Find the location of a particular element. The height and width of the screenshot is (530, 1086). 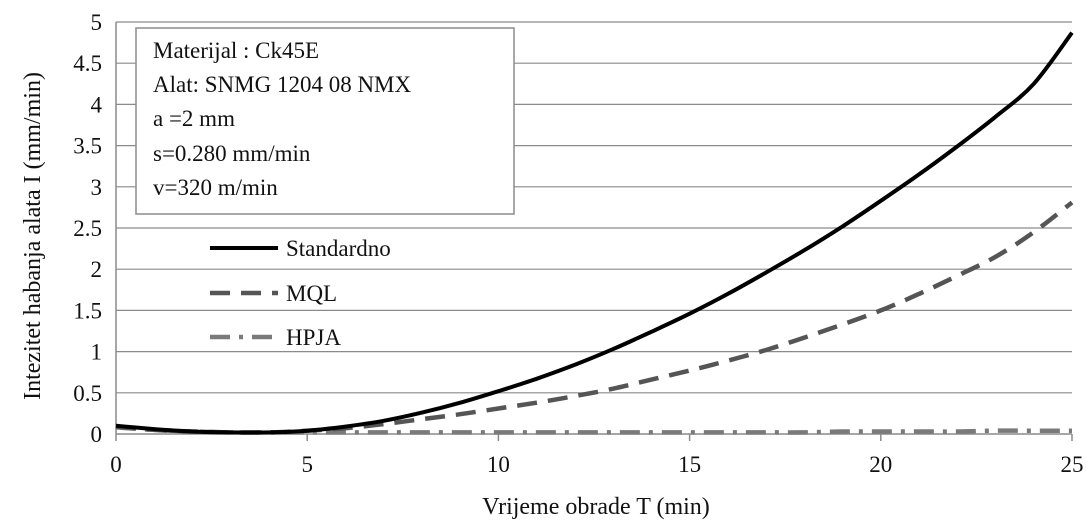

info-depth: a =2 mm is located at coordinates (194, 118).